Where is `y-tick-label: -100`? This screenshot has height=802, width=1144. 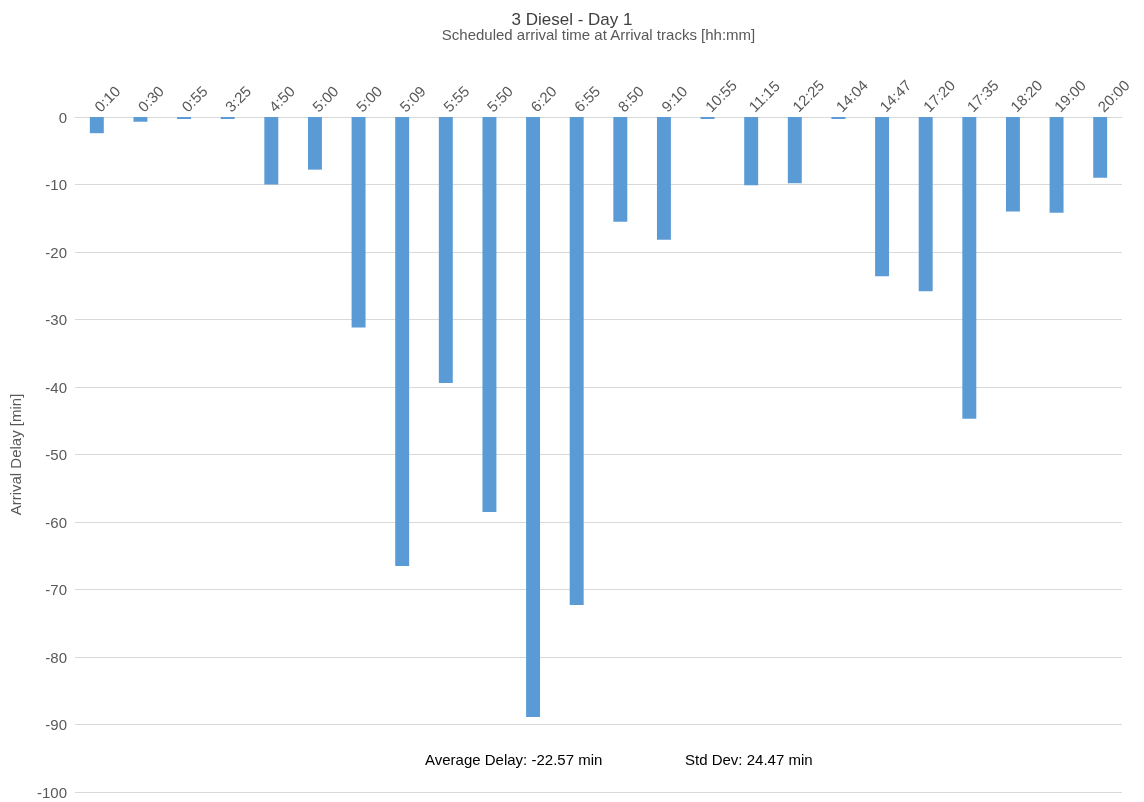
y-tick-label: -100 is located at coordinates (51, 792).